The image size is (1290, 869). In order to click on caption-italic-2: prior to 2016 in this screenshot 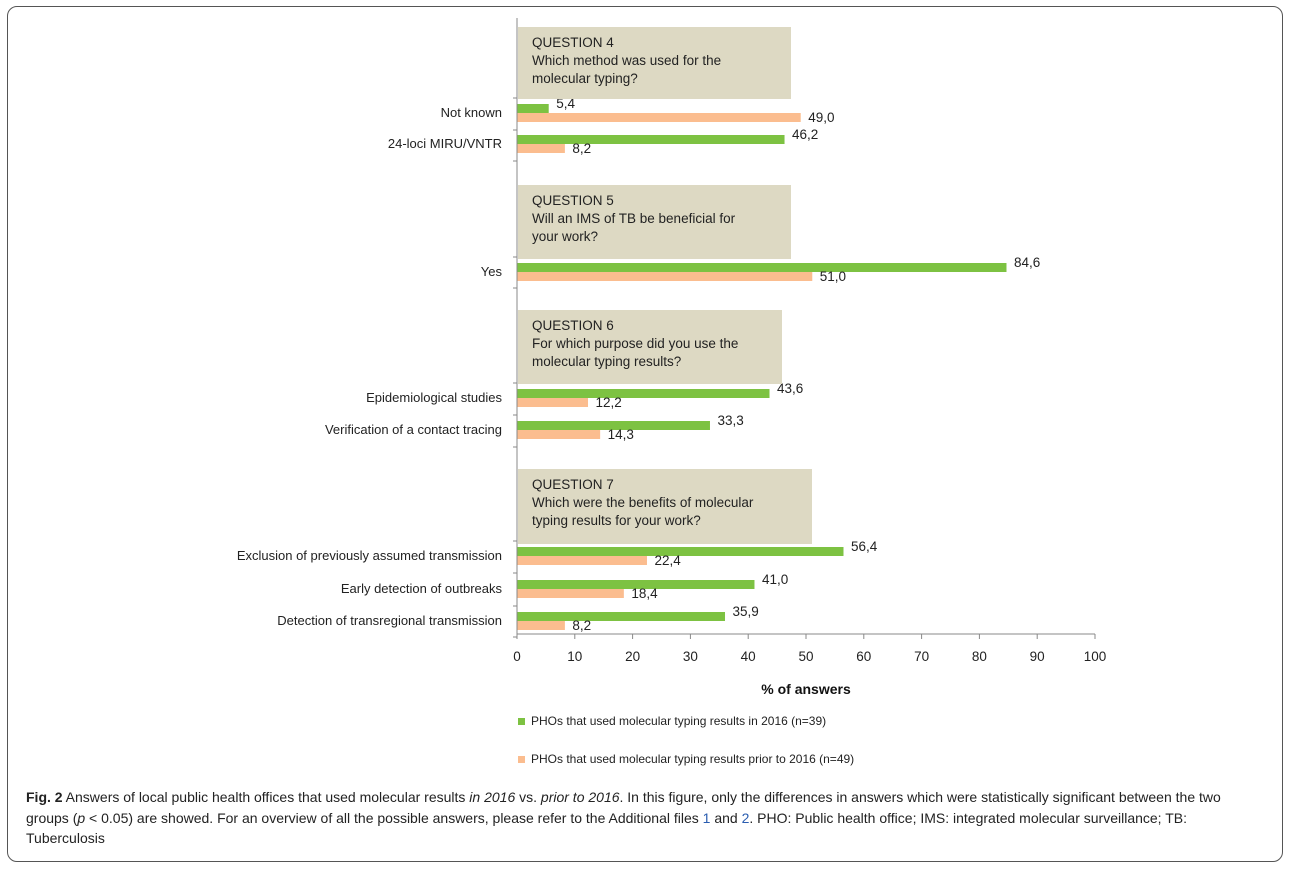, I will do `click(580, 797)`.